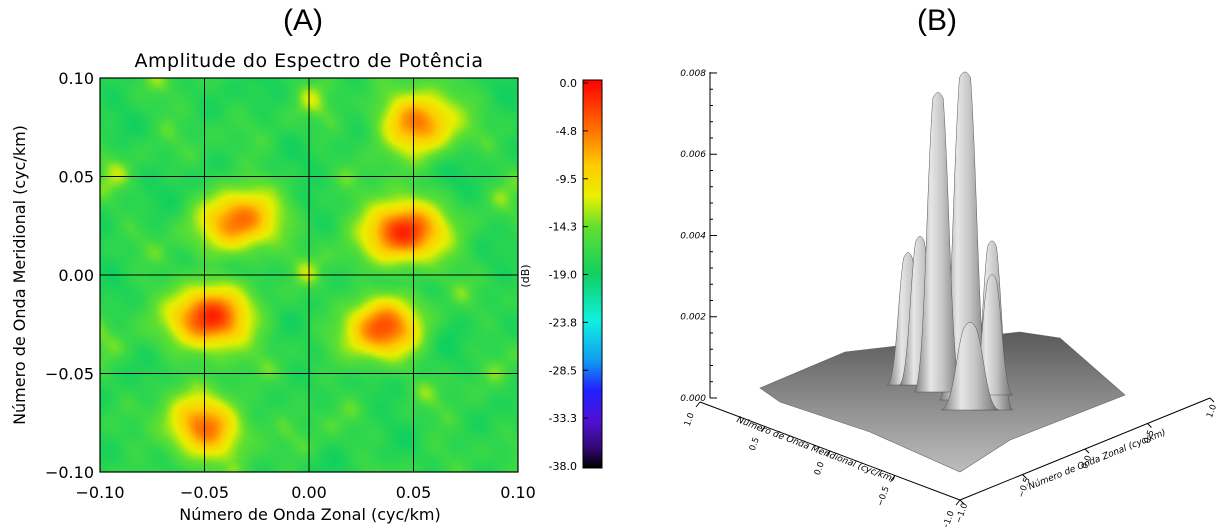  Describe the element at coordinates (693, 155) in the screenshot. I see `z-tick-label: 0.006` at that location.